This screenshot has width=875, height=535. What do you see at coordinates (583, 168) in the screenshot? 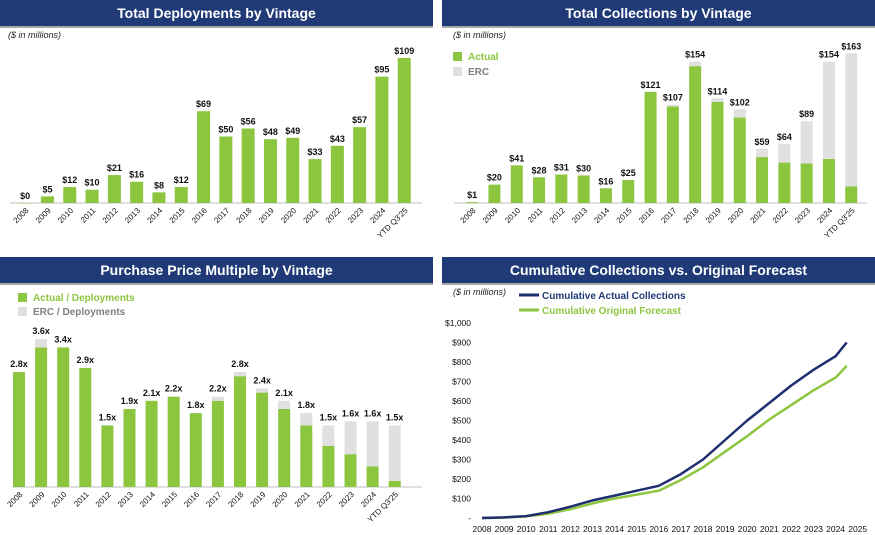
I see `collection-value-label: $30` at bounding box center [583, 168].